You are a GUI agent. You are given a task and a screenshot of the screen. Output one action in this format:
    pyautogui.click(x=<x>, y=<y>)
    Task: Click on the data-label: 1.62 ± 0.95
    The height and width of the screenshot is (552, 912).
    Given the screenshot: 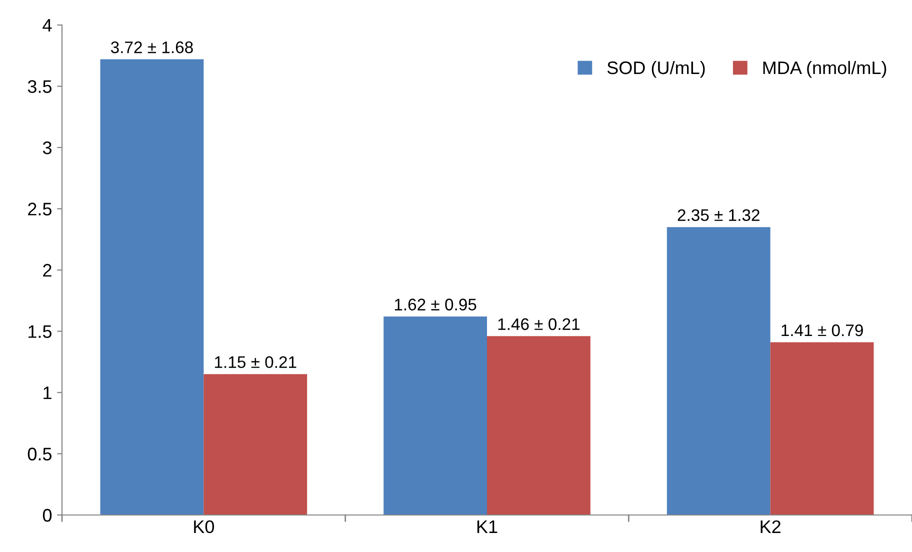 What is the action you would take?
    pyautogui.click(x=435, y=304)
    